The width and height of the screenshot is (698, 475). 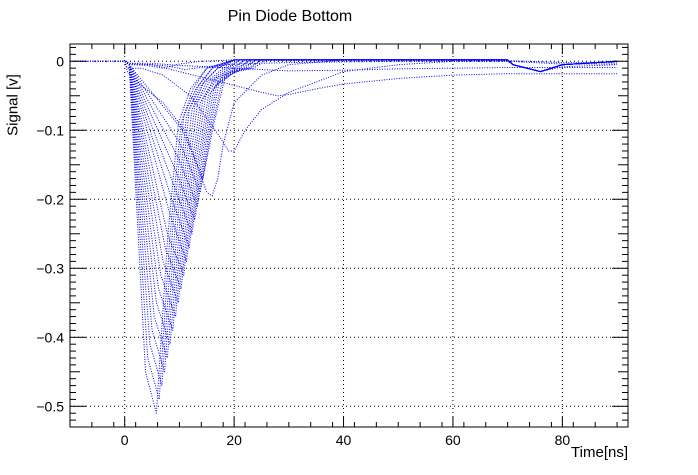 I want to click on y-tick-label: −0.2, so click(x=50, y=199).